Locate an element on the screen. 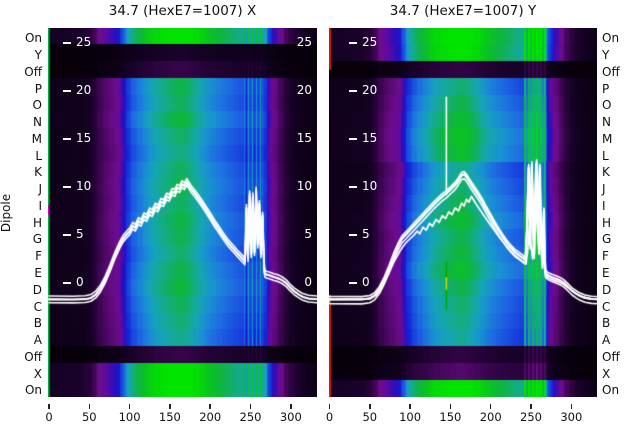  row-label-right-14: E is located at coordinates (606, 273).